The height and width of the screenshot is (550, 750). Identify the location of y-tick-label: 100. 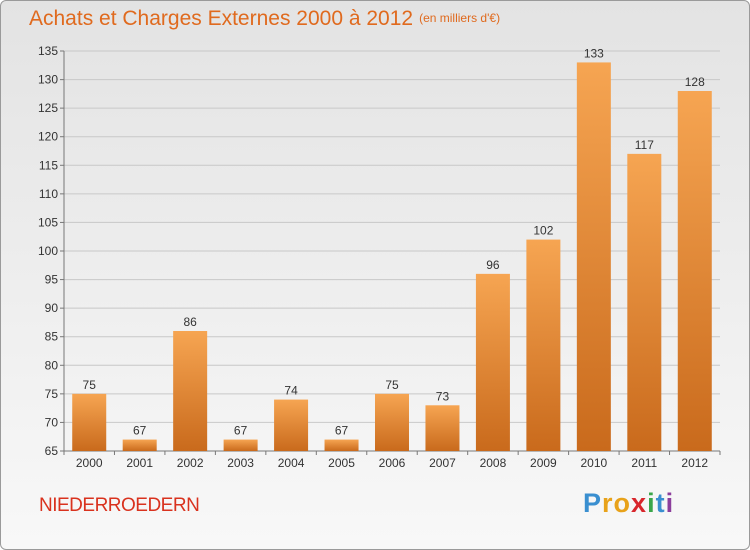
(48, 251).